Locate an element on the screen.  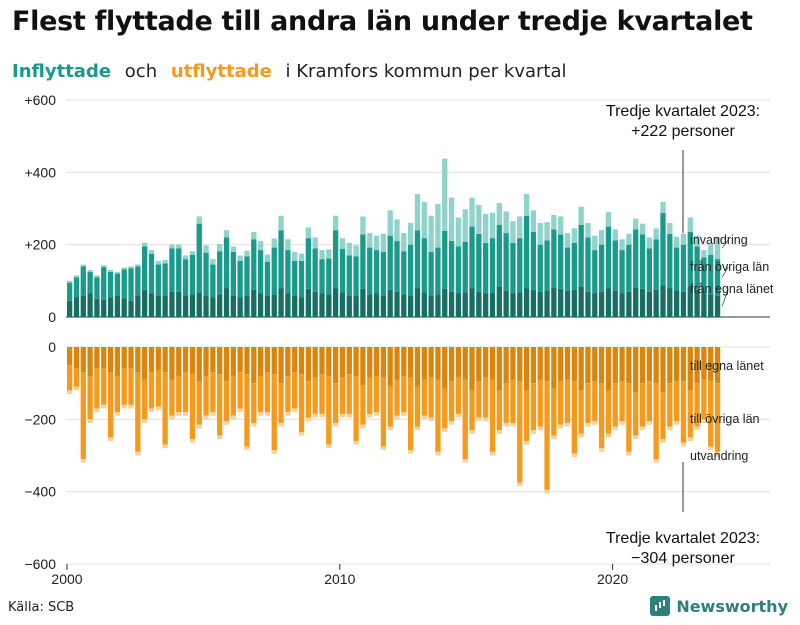
annotation-top-line1: Tredje kvartalet 2023: is located at coordinates (683, 111).